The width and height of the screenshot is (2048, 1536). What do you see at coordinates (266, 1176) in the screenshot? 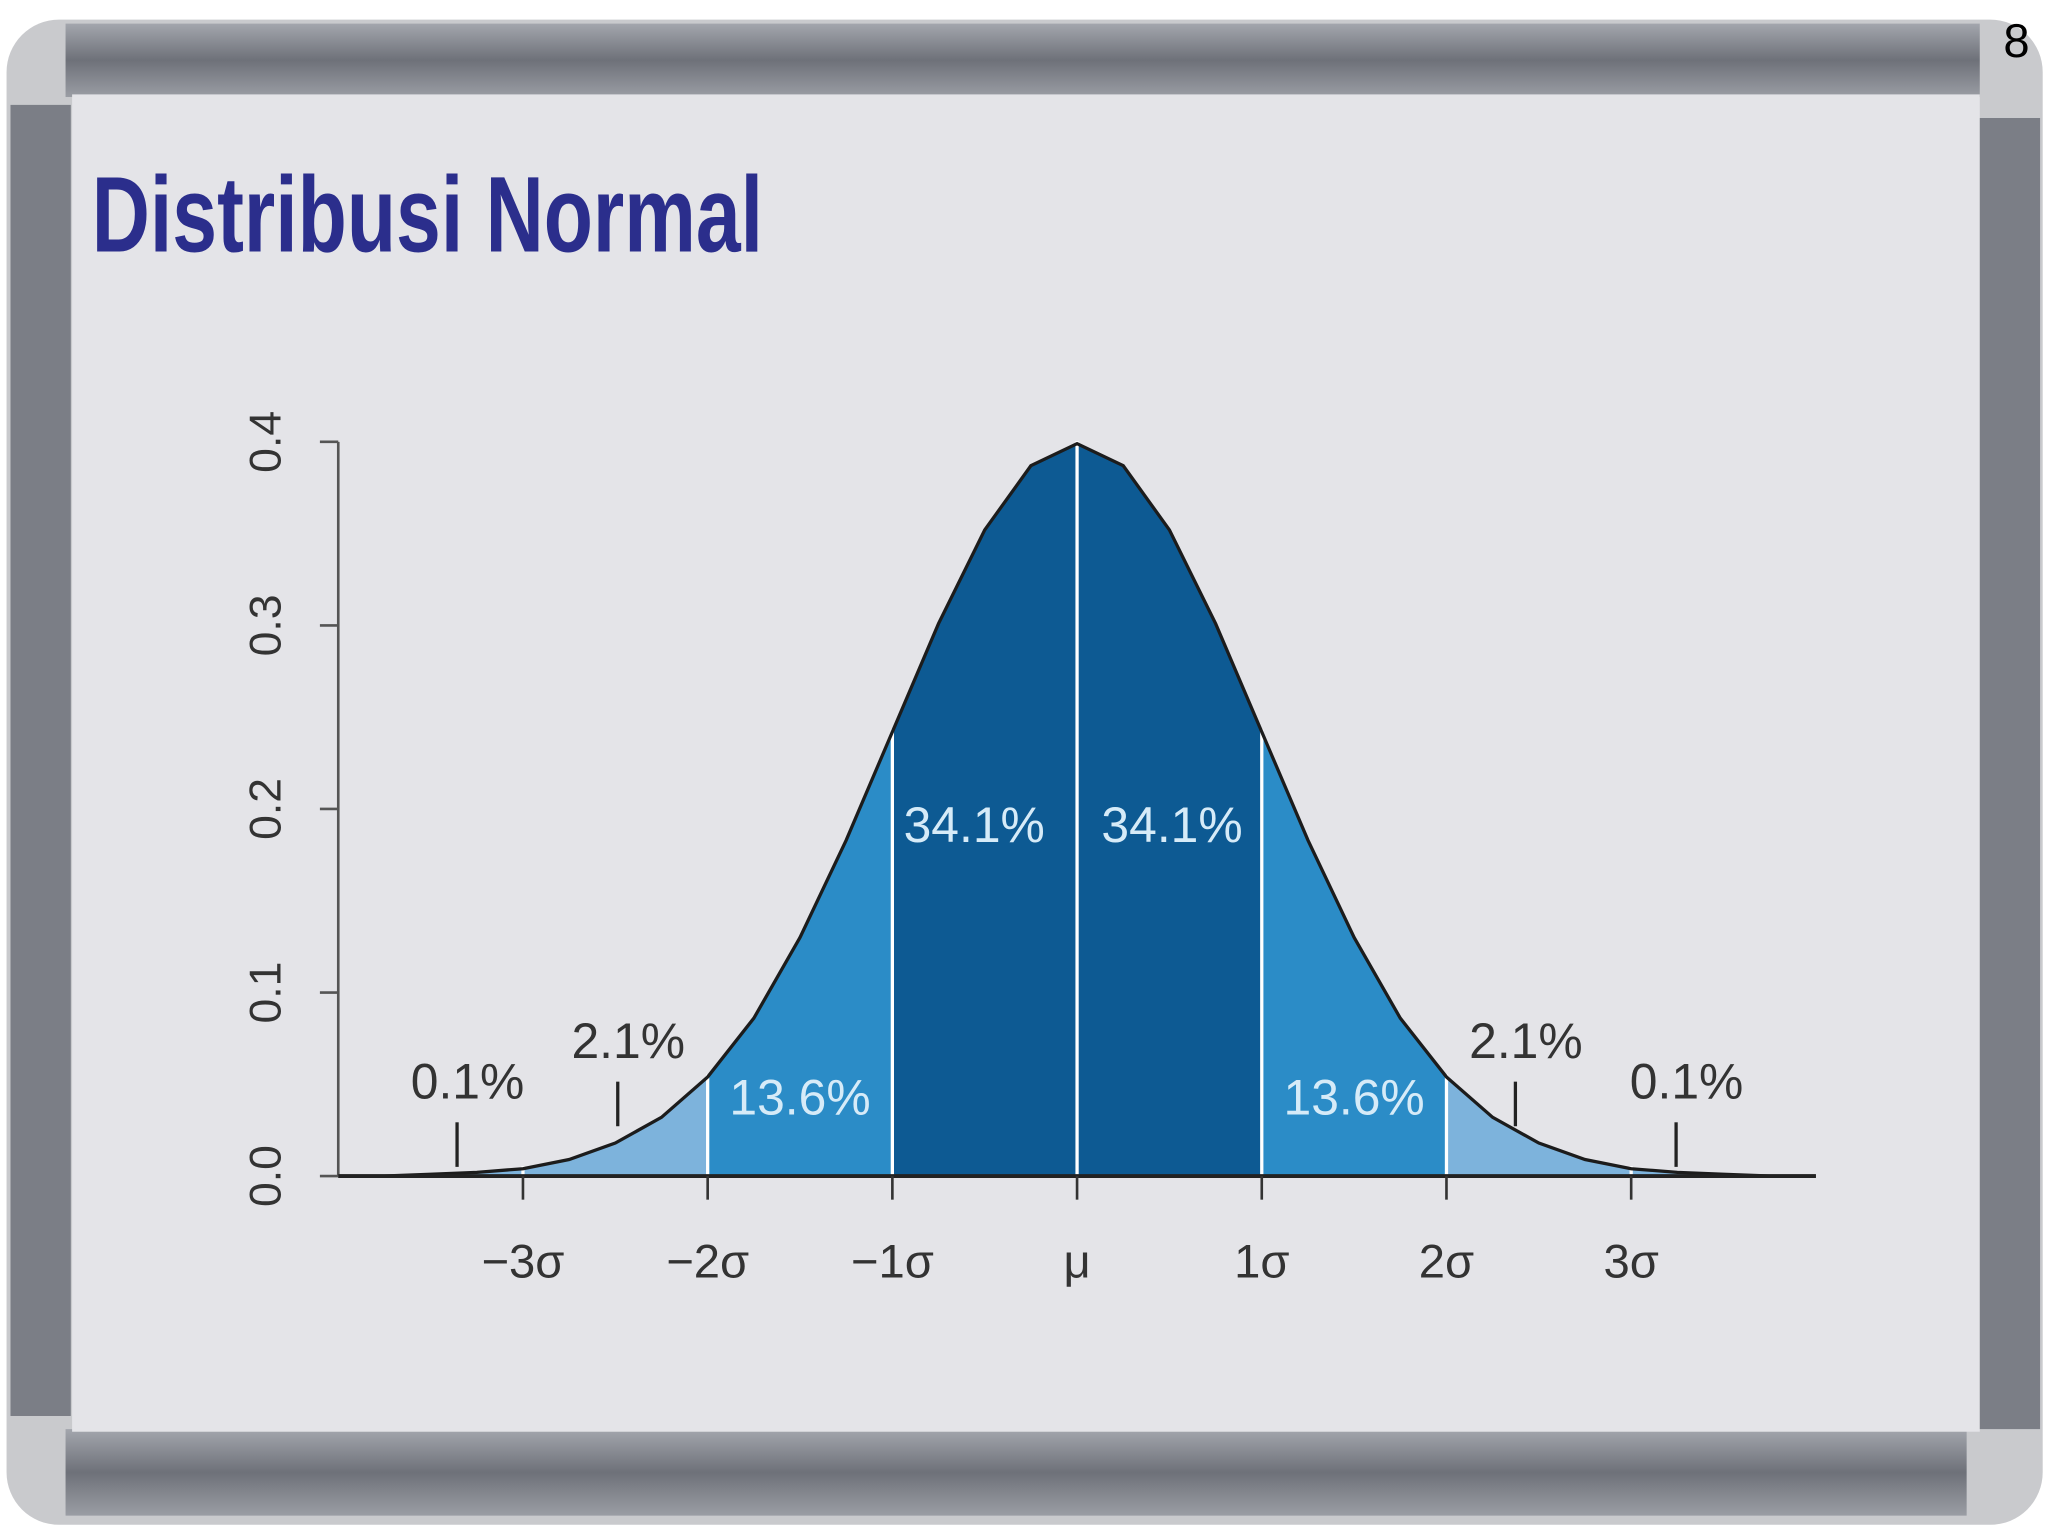
I see `y-tick-label: 0.0` at bounding box center [266, 1176].